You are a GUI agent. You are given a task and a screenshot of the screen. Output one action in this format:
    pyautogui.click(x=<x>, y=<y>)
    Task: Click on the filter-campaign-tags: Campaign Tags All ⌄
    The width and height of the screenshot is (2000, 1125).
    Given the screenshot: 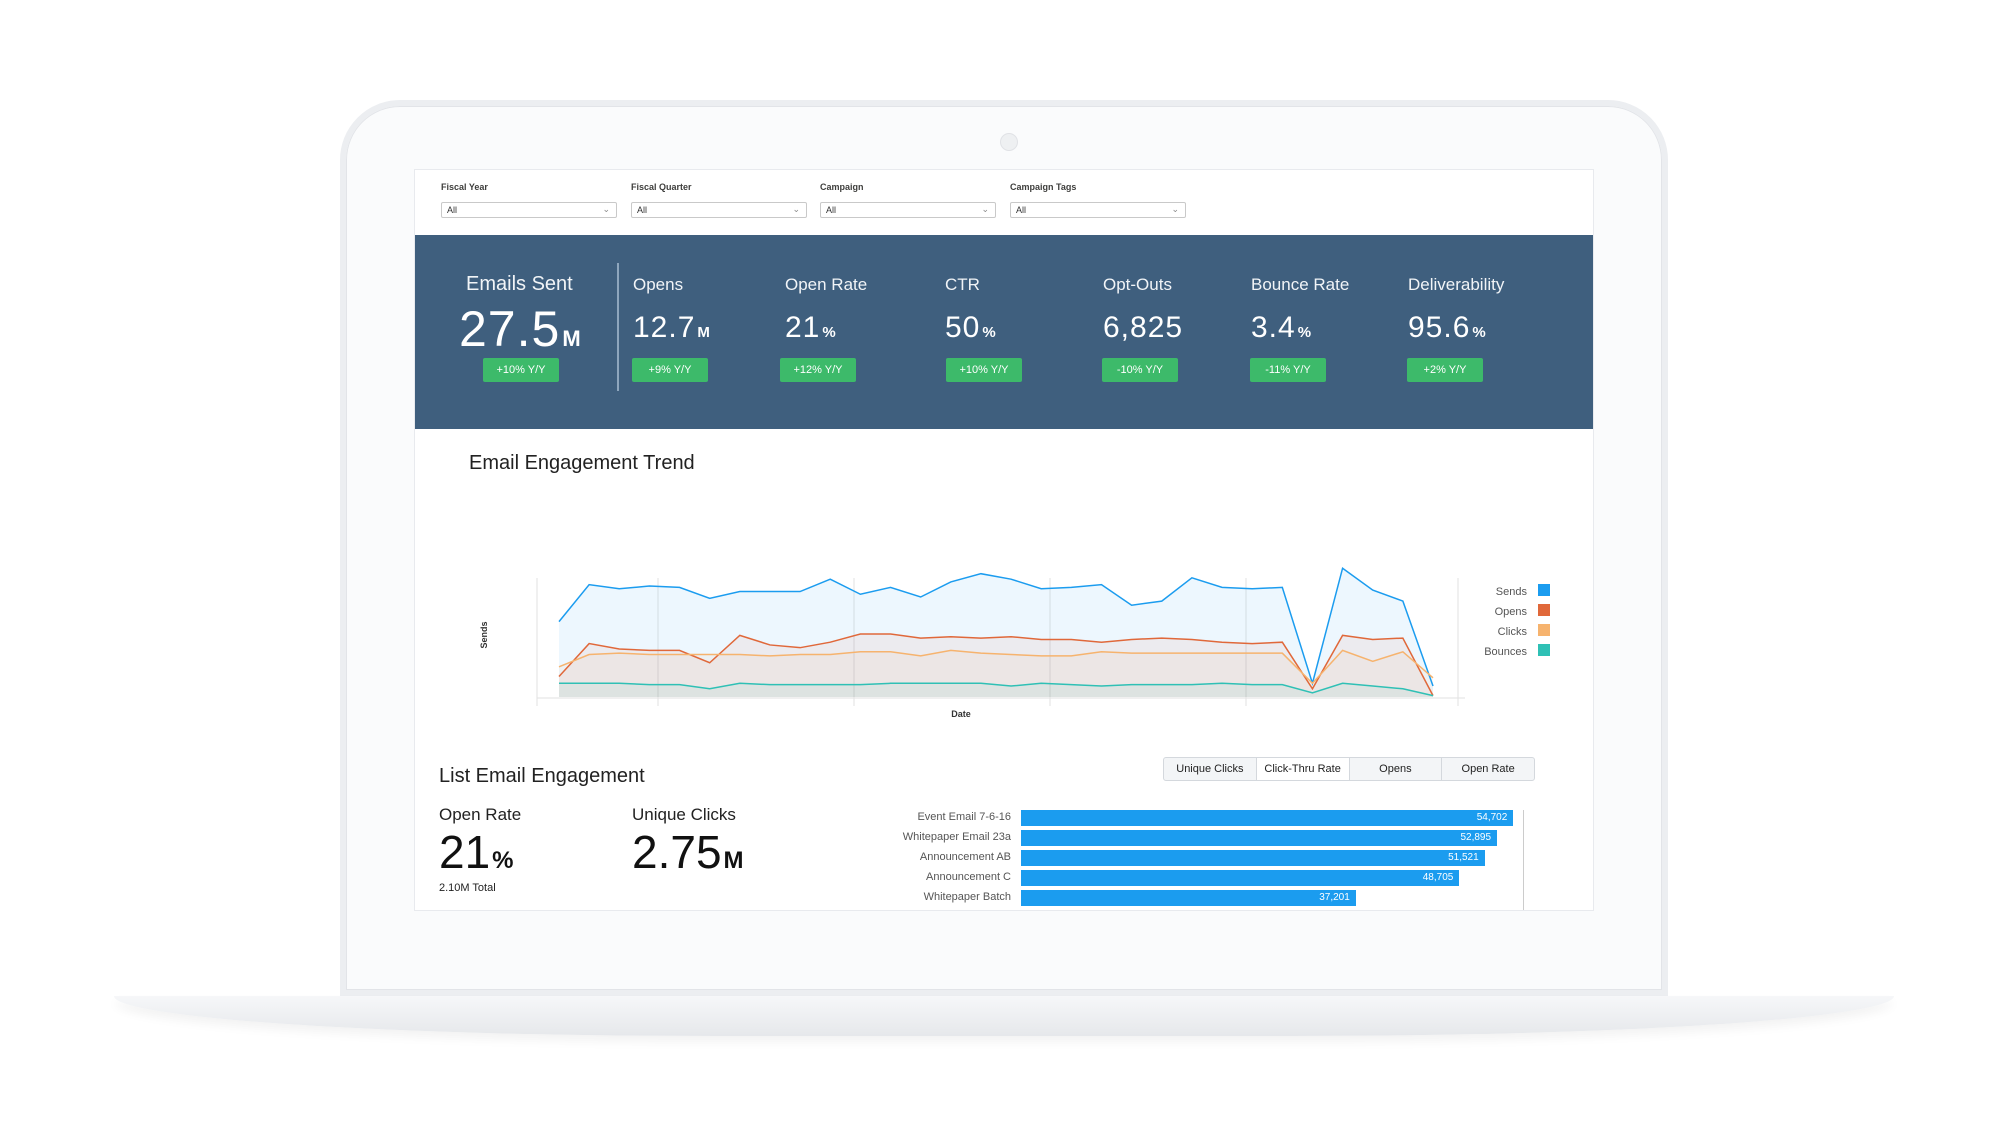 What is the action you would take?
    pyautogui.click(x=1098, y=200)
    